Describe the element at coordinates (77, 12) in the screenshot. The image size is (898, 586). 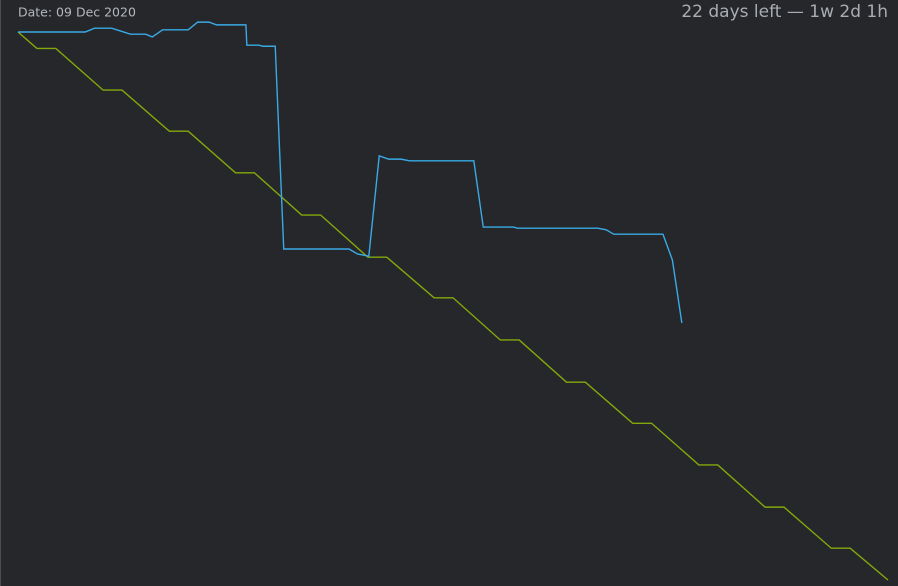
I see `date-label: Date: 09 Dec 2020` at that location.